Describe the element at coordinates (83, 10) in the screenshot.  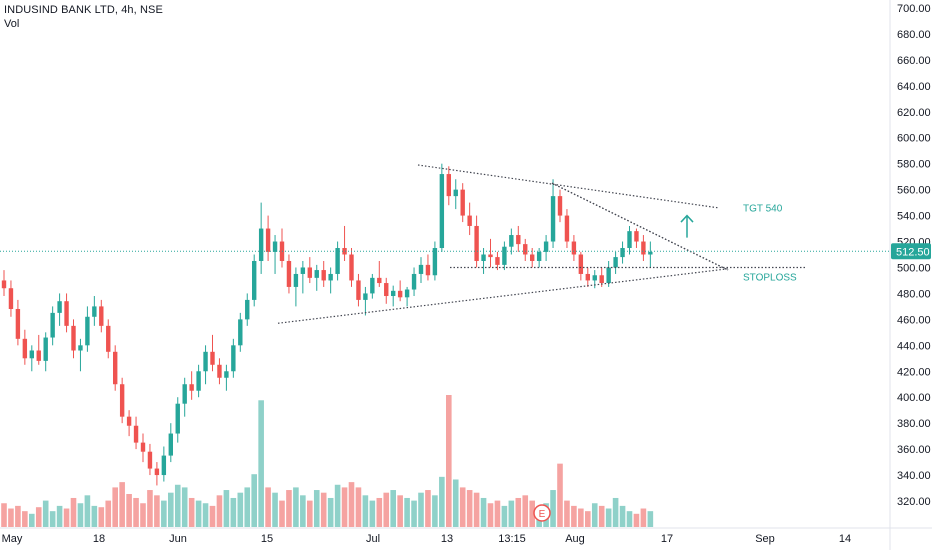
I see `symbol-title: INDUSIND BANK LTD, 4h, NSE` at that location.